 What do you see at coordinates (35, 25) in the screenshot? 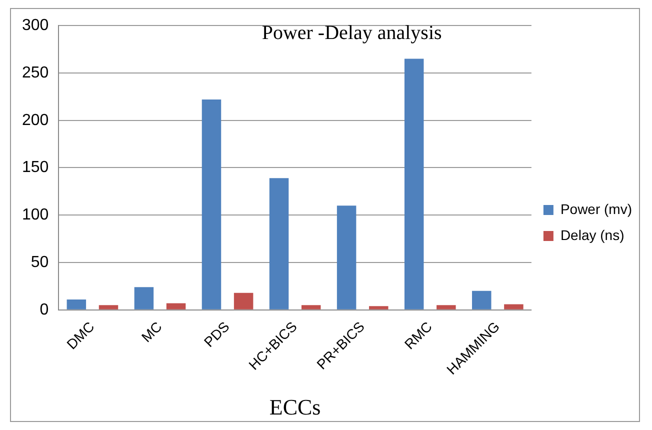
I see `y-tick-label: 300` at bounding box center [35, 25].